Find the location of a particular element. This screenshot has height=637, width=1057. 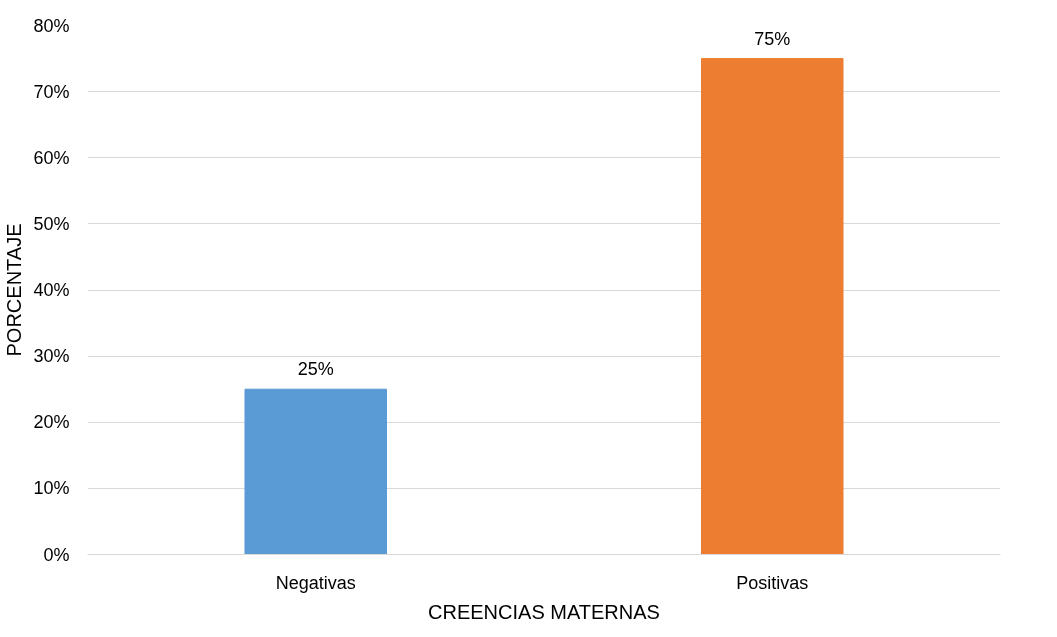

data-label: 25% is located at coordinates (315, 369).